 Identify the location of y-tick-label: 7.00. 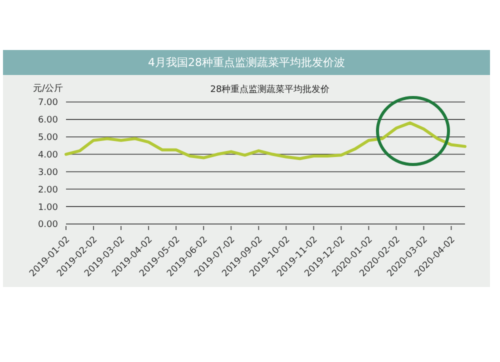
(48, 103).